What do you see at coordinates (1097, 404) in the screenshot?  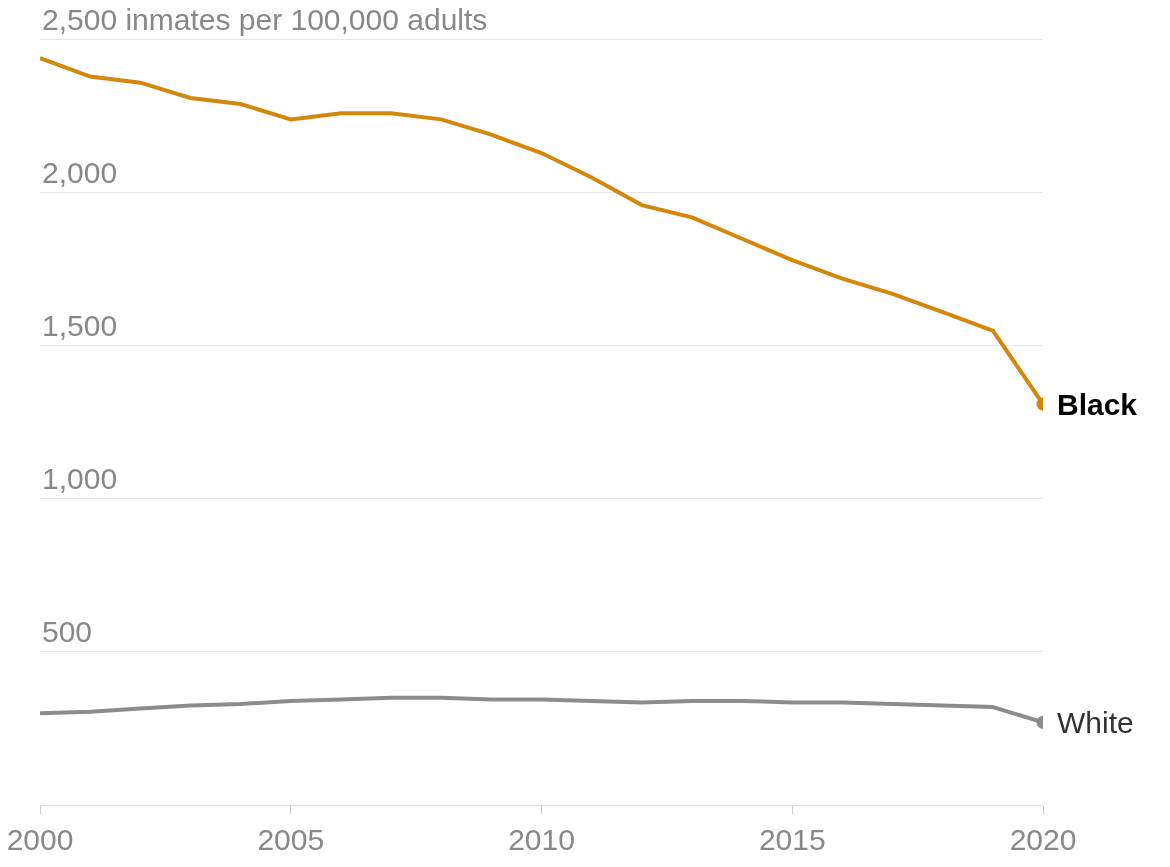 I see `series-label: Black` at bounding box center [1097, 404].